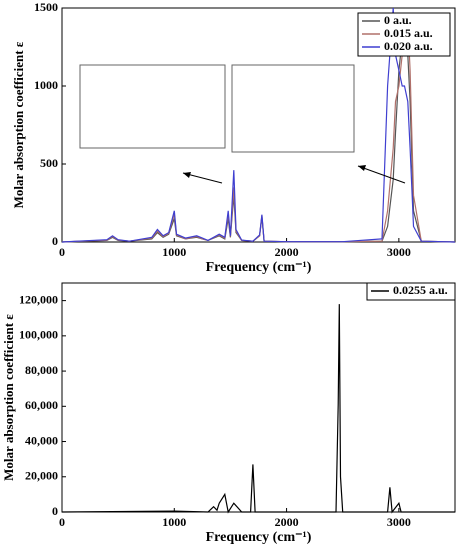  What do you see at coordinates (46, 85) in the screenshot?
I see `y-tick-label: 1000` at bounding box center [46, 85].